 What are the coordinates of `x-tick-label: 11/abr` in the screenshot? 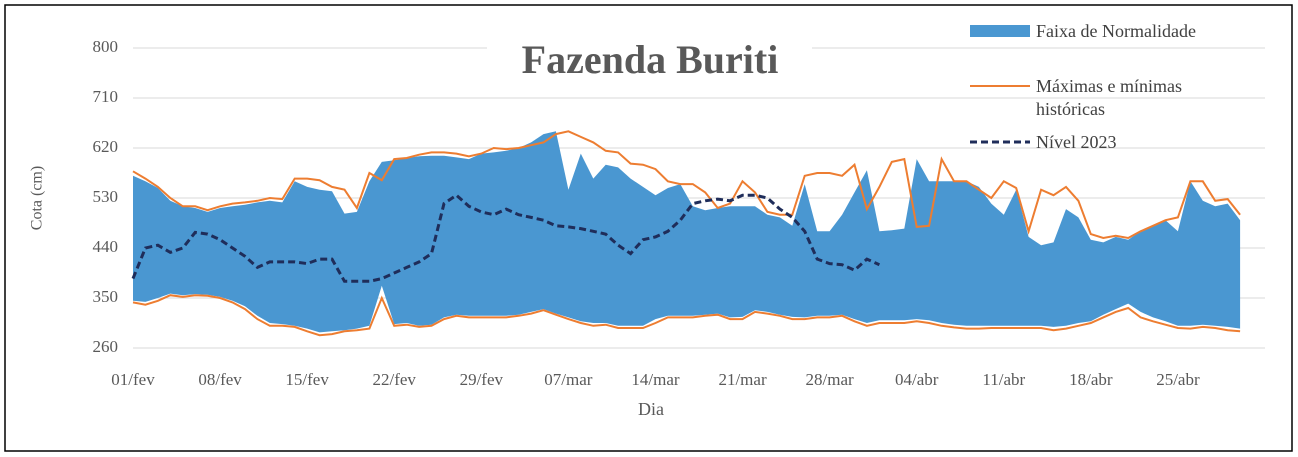 It's located at (1003, 379).